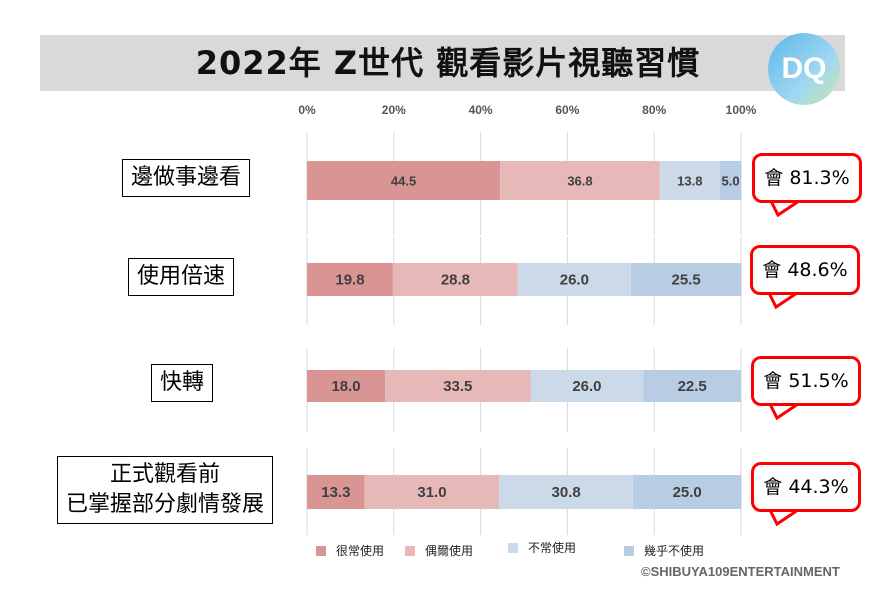 This screenshot has height=596, width=896. Describe the element at coordinates (740, 571) in the screenshot. I see `copyright: ©SHIBUYA109ENTERTAINMENT` at that location.